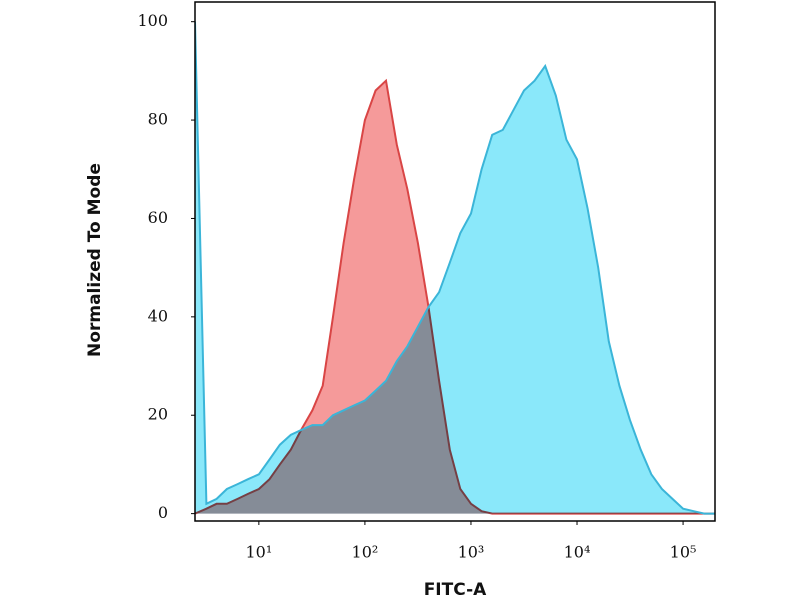  I want to click on y-axis-label: Normalized To Mode, so click(95, 260).